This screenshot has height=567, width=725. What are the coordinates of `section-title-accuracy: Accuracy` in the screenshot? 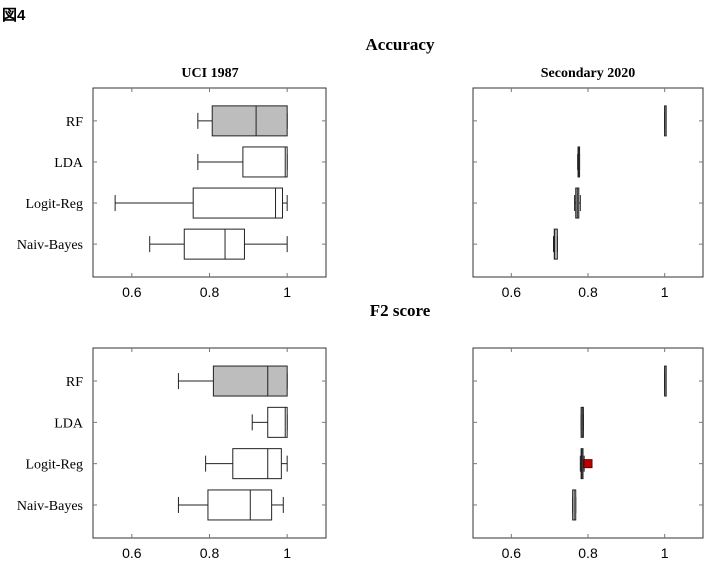 It's located at (400, 44).